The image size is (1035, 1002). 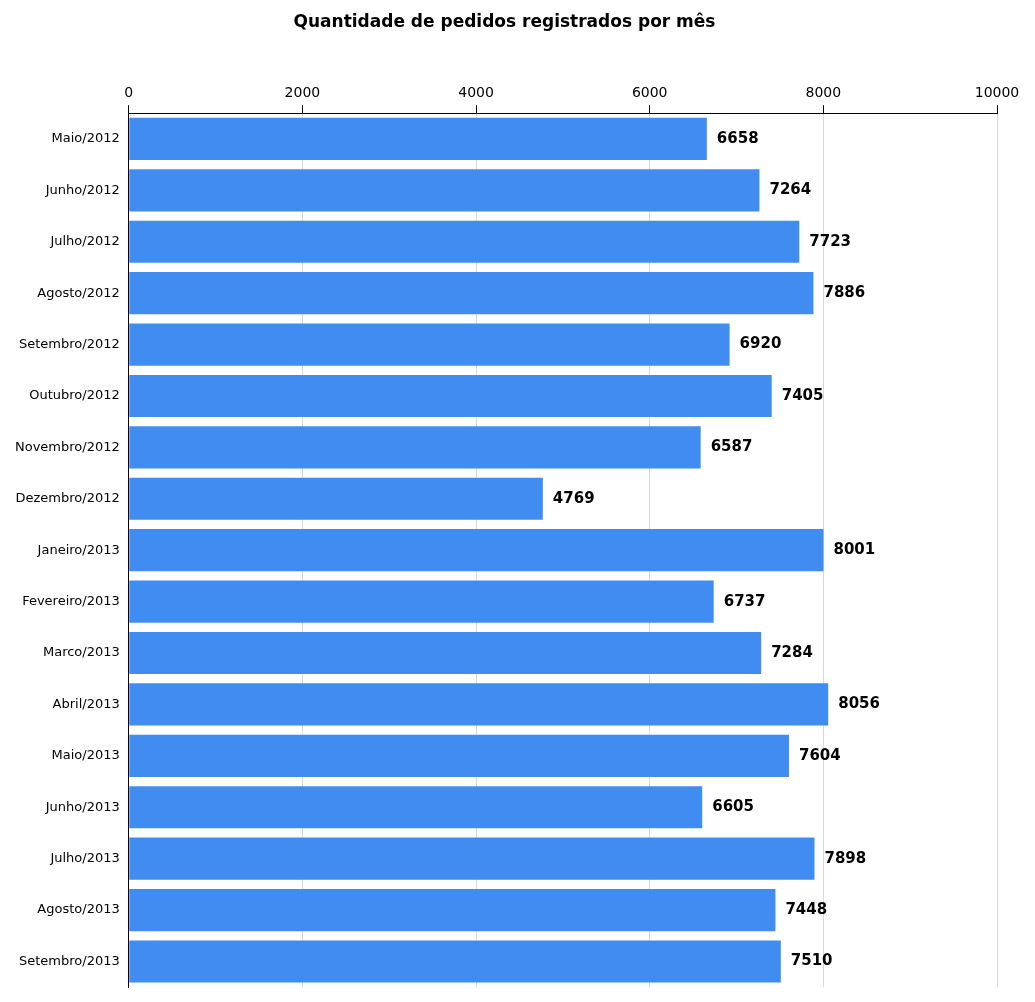 I want to click on data-label: 7886, so click(x=844, y=292).